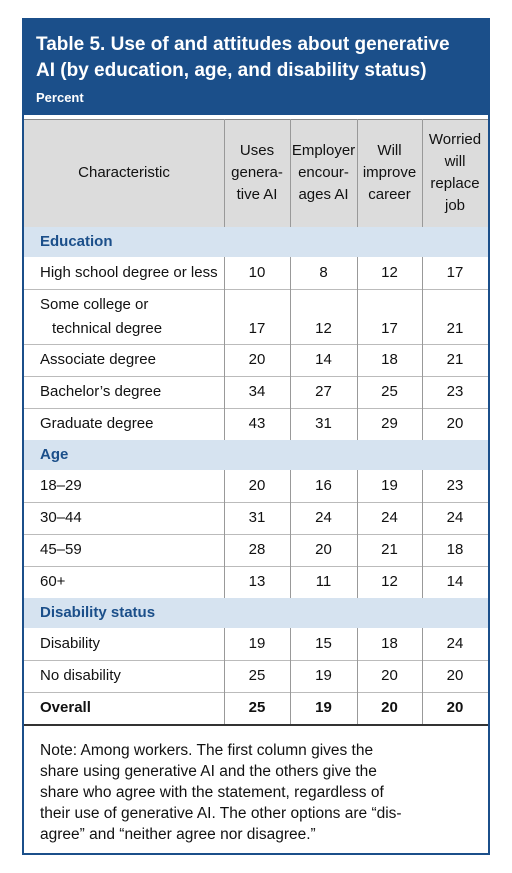  I want to click on row-label: No disability, so click(80, 675).